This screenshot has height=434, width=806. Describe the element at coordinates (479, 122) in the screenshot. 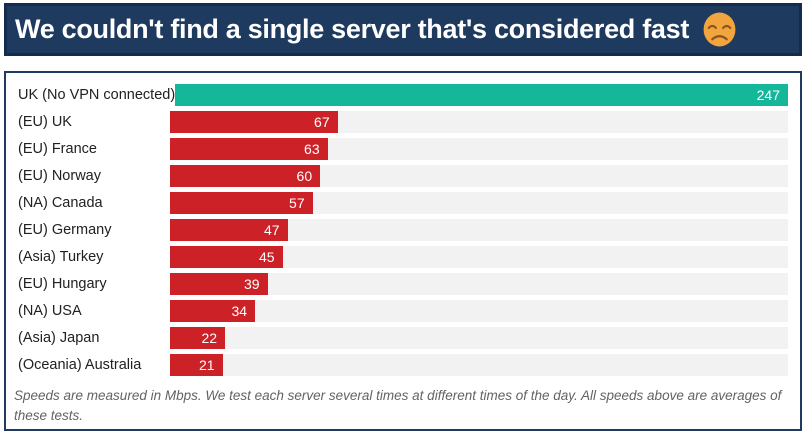

I see `bar-track: 67` at that location.